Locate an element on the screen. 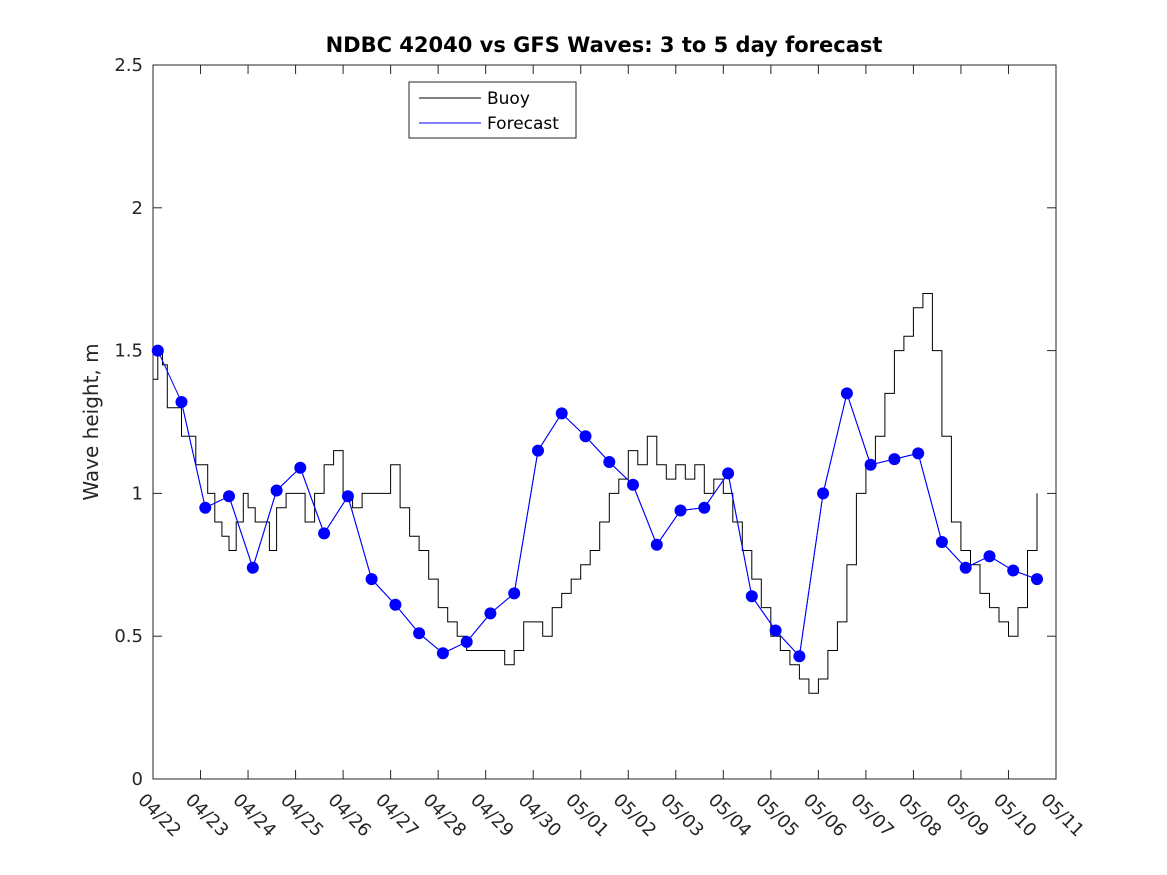 The width and height of the screenshot is (1167, 875). legend-box is located at coordinates (492, 110).